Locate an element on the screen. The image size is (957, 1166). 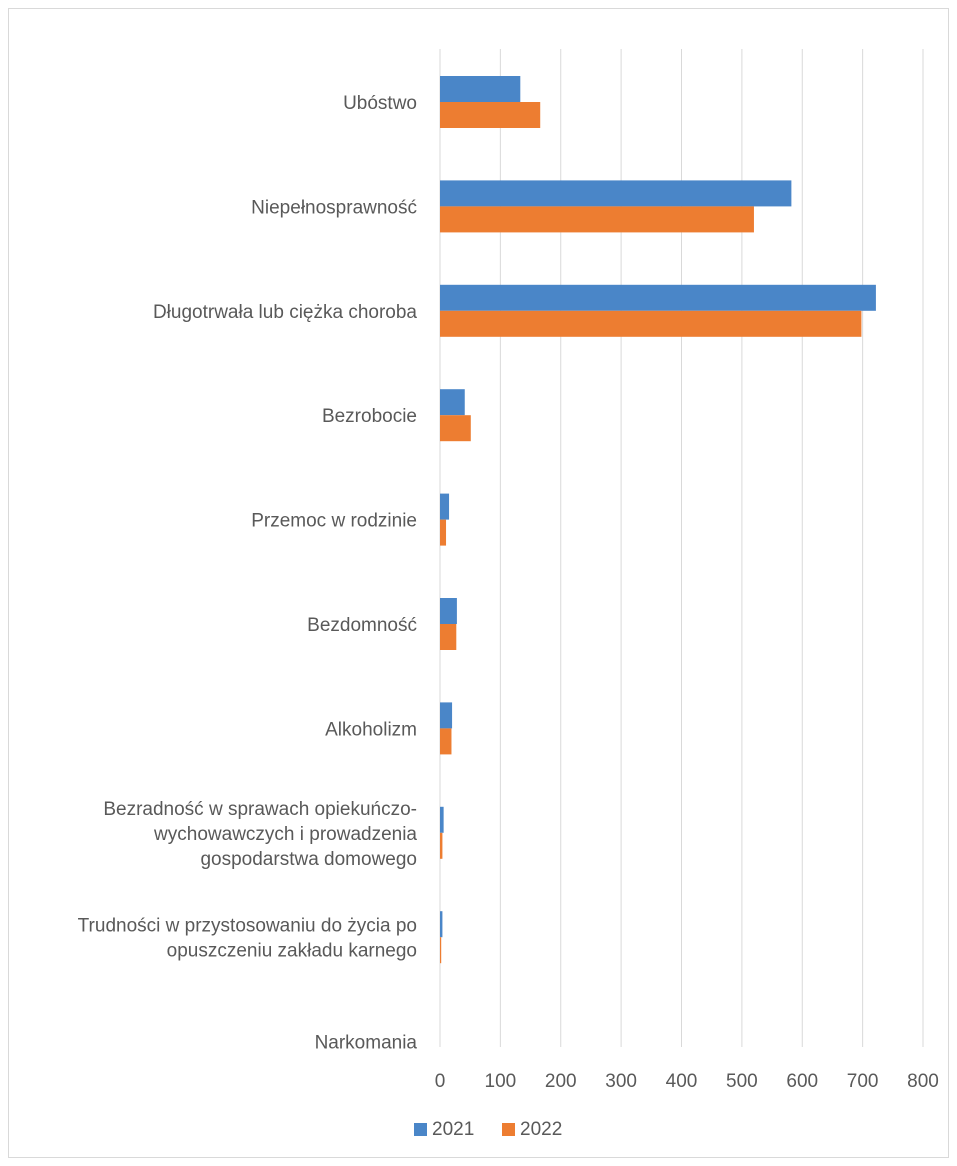
category-label: Niepełnosprawność is located at coordinates (334, 207).